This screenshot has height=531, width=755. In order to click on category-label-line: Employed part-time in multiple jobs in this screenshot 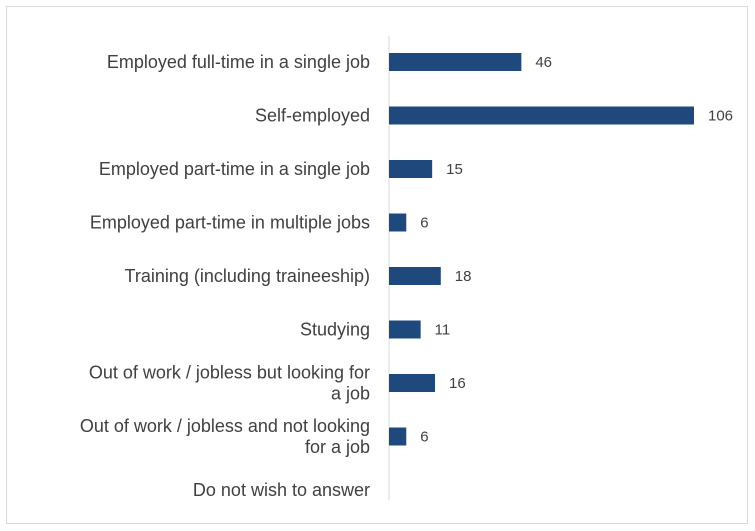, I will do `click(230, 223)`.